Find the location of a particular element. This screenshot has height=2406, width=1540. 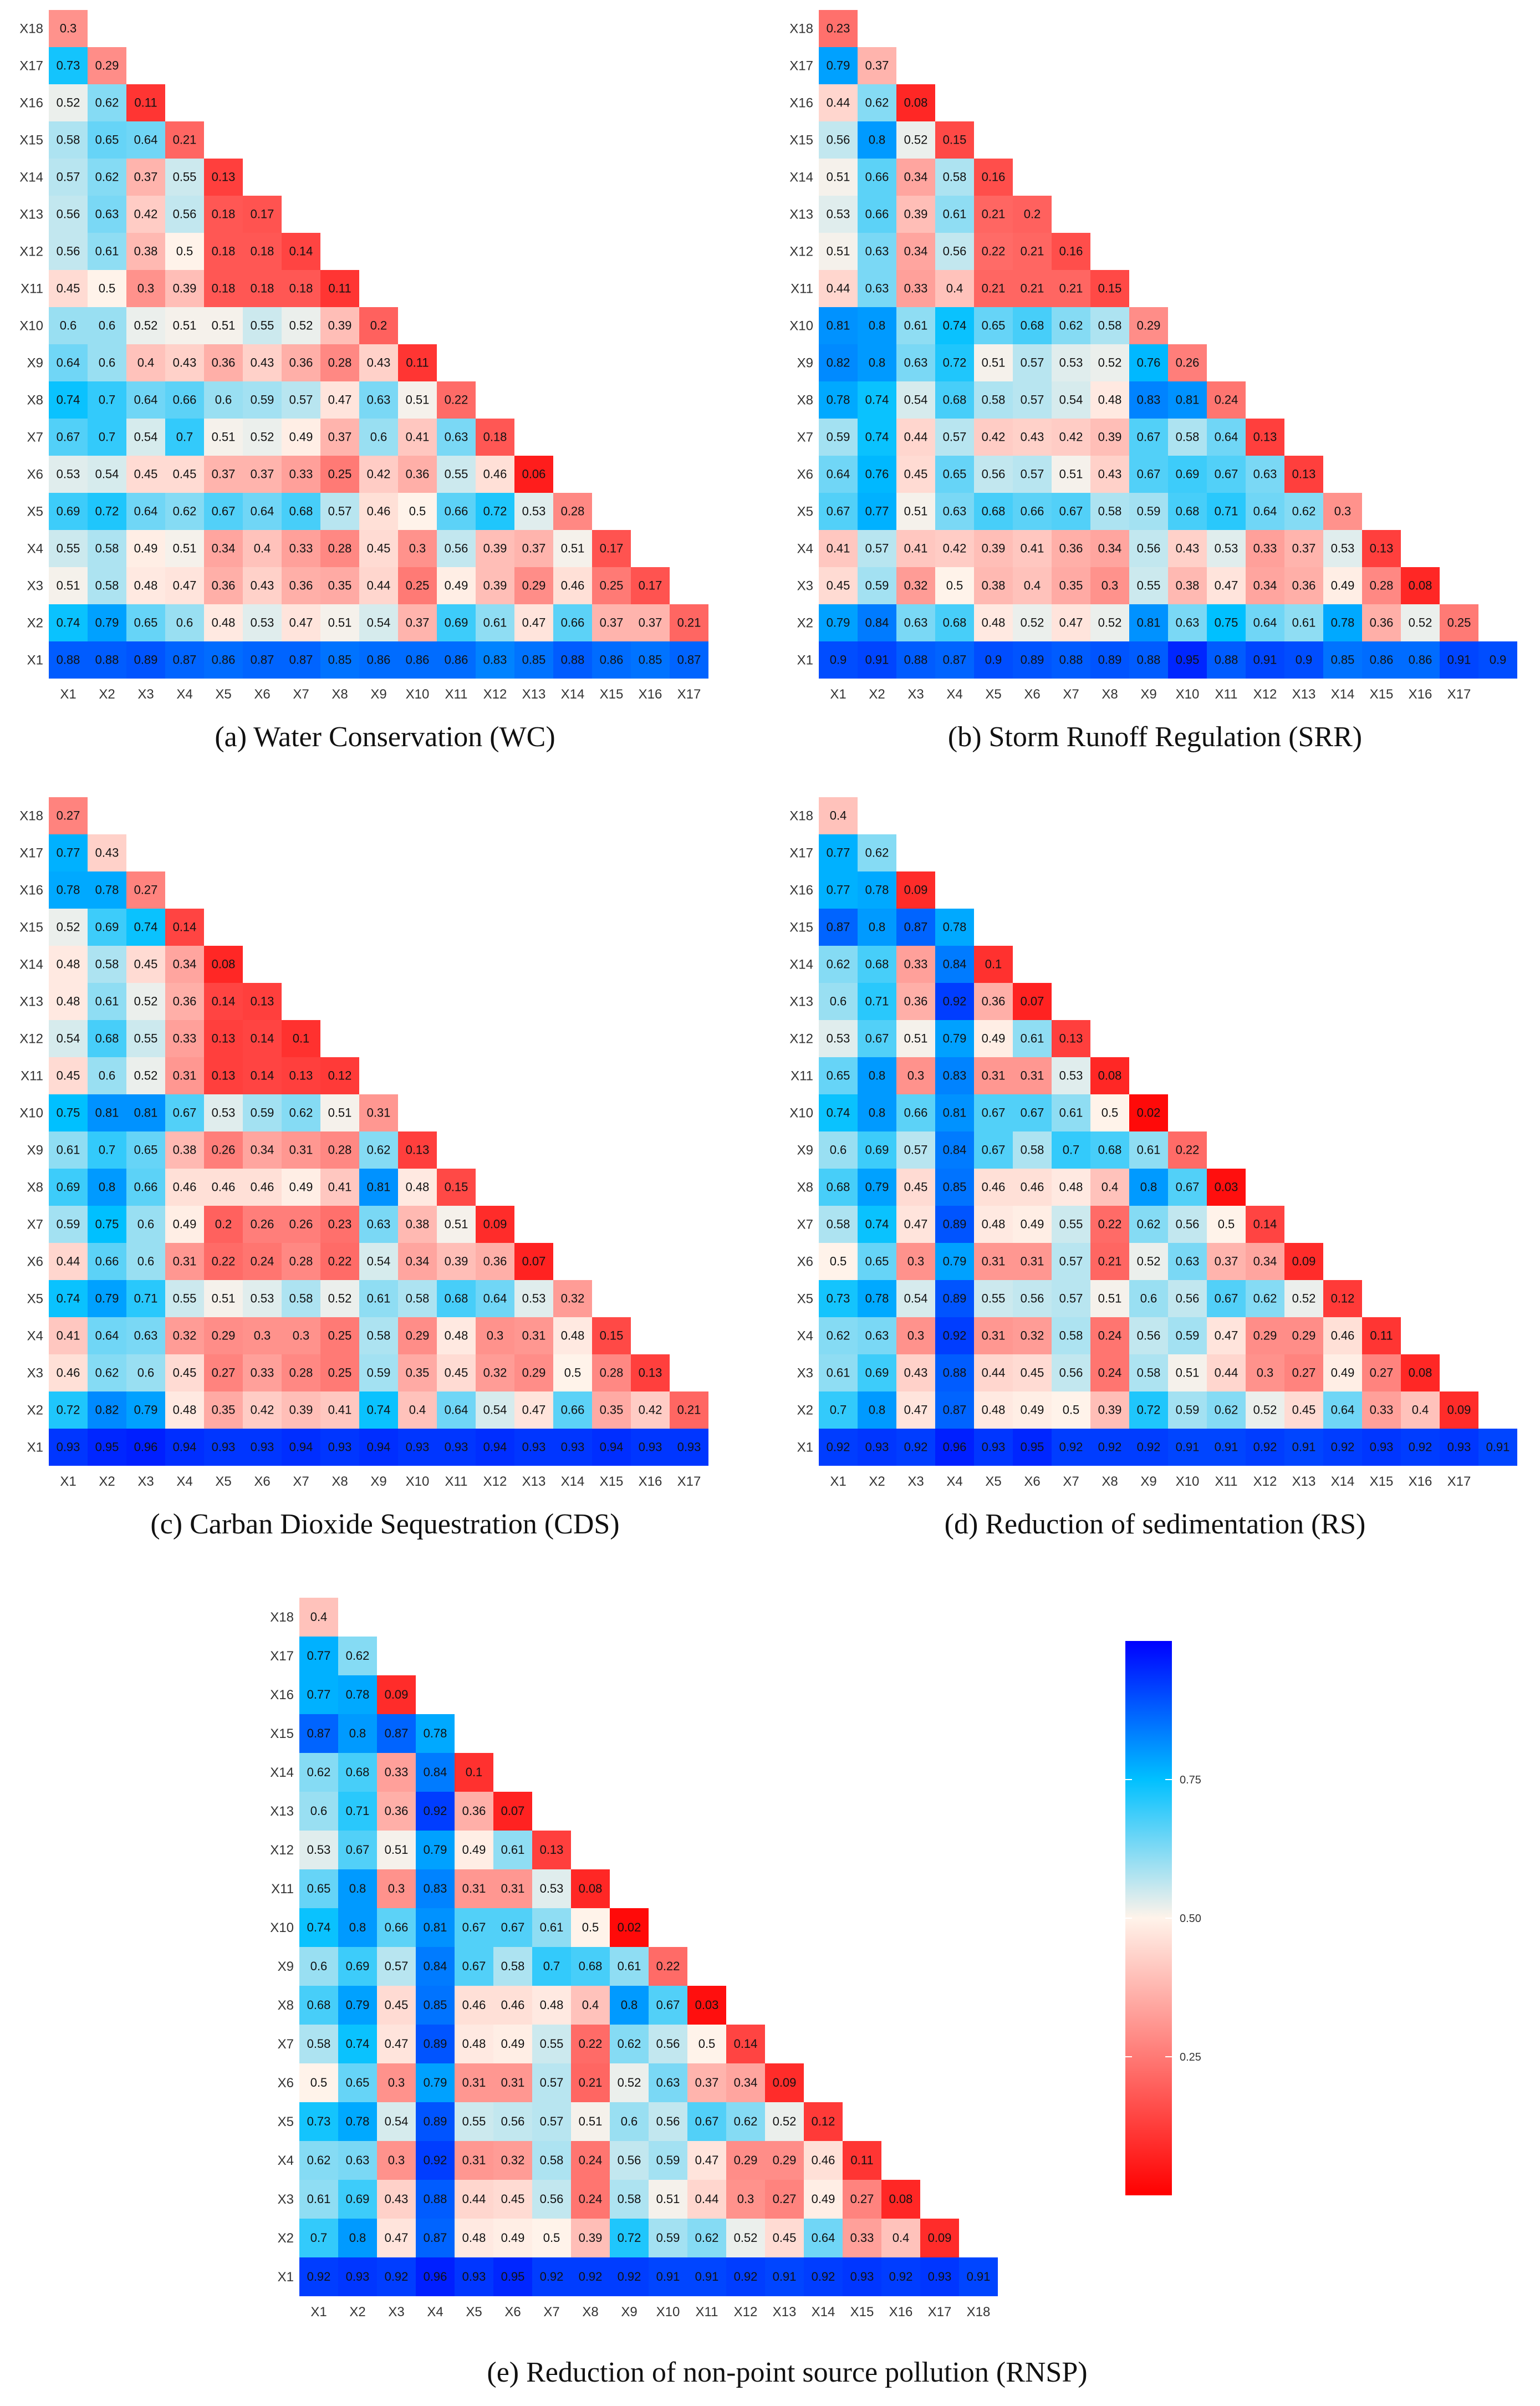

cell-X5-X1 is located at coordinates (838, 511).